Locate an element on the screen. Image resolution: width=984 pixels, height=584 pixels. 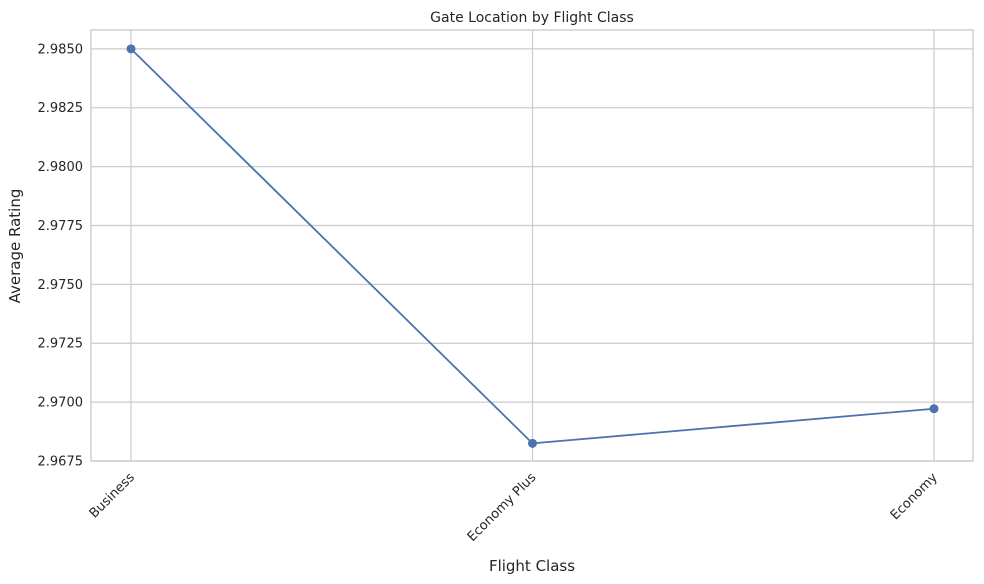
x-axis-label: Flight Class is located at coordinates (532, 566).